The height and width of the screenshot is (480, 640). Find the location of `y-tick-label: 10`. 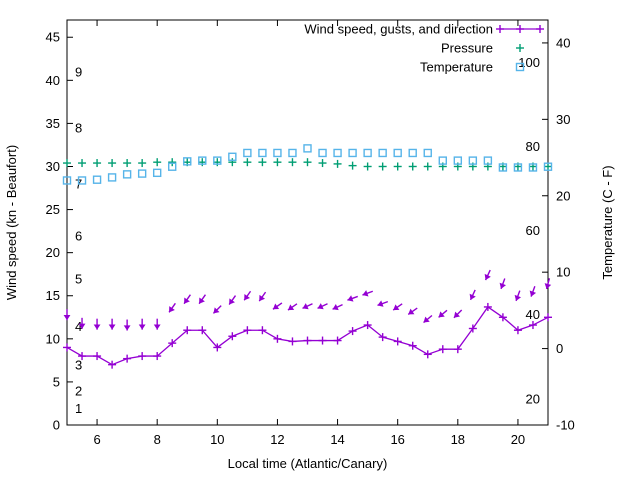

y-tick-label: 10 is located at coordinates (53, 338).